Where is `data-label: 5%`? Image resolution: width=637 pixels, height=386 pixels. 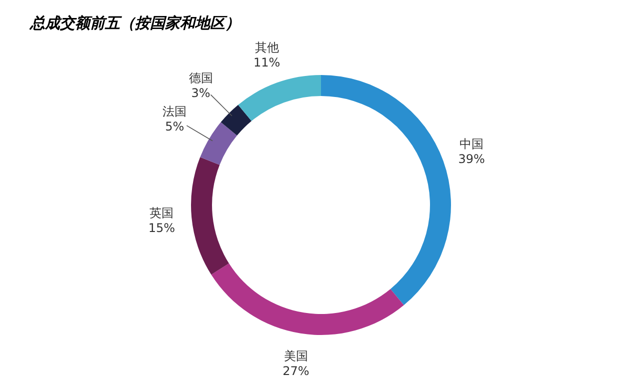 data-label: 5% is located at coordinates (174, 126).